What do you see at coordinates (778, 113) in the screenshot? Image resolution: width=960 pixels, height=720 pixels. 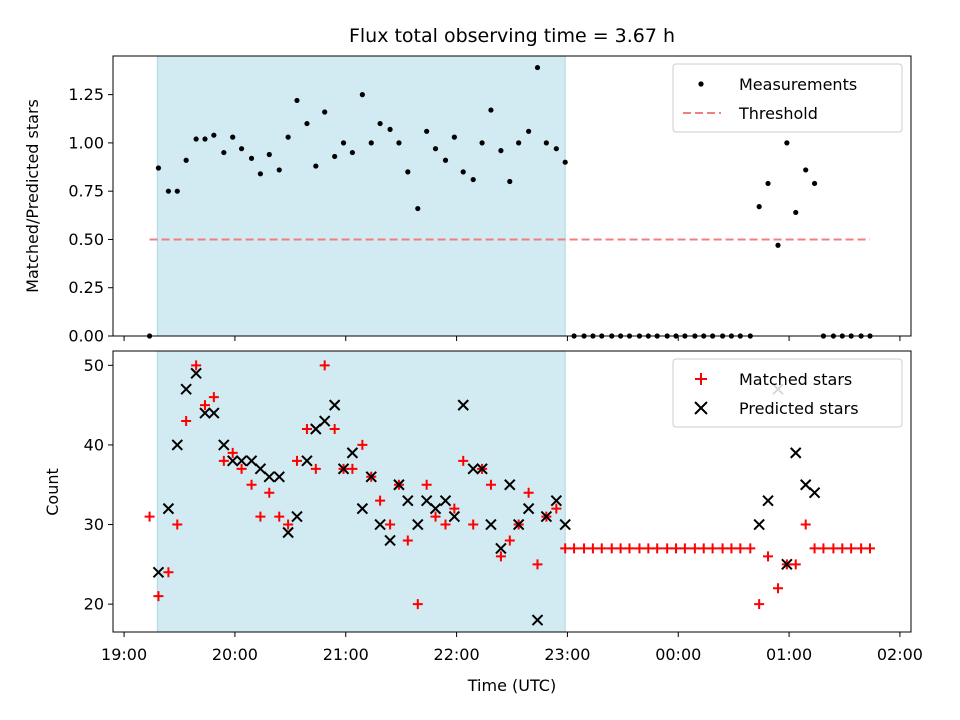 I see `legend-label: Threshold` at bounding box center [778, 113].